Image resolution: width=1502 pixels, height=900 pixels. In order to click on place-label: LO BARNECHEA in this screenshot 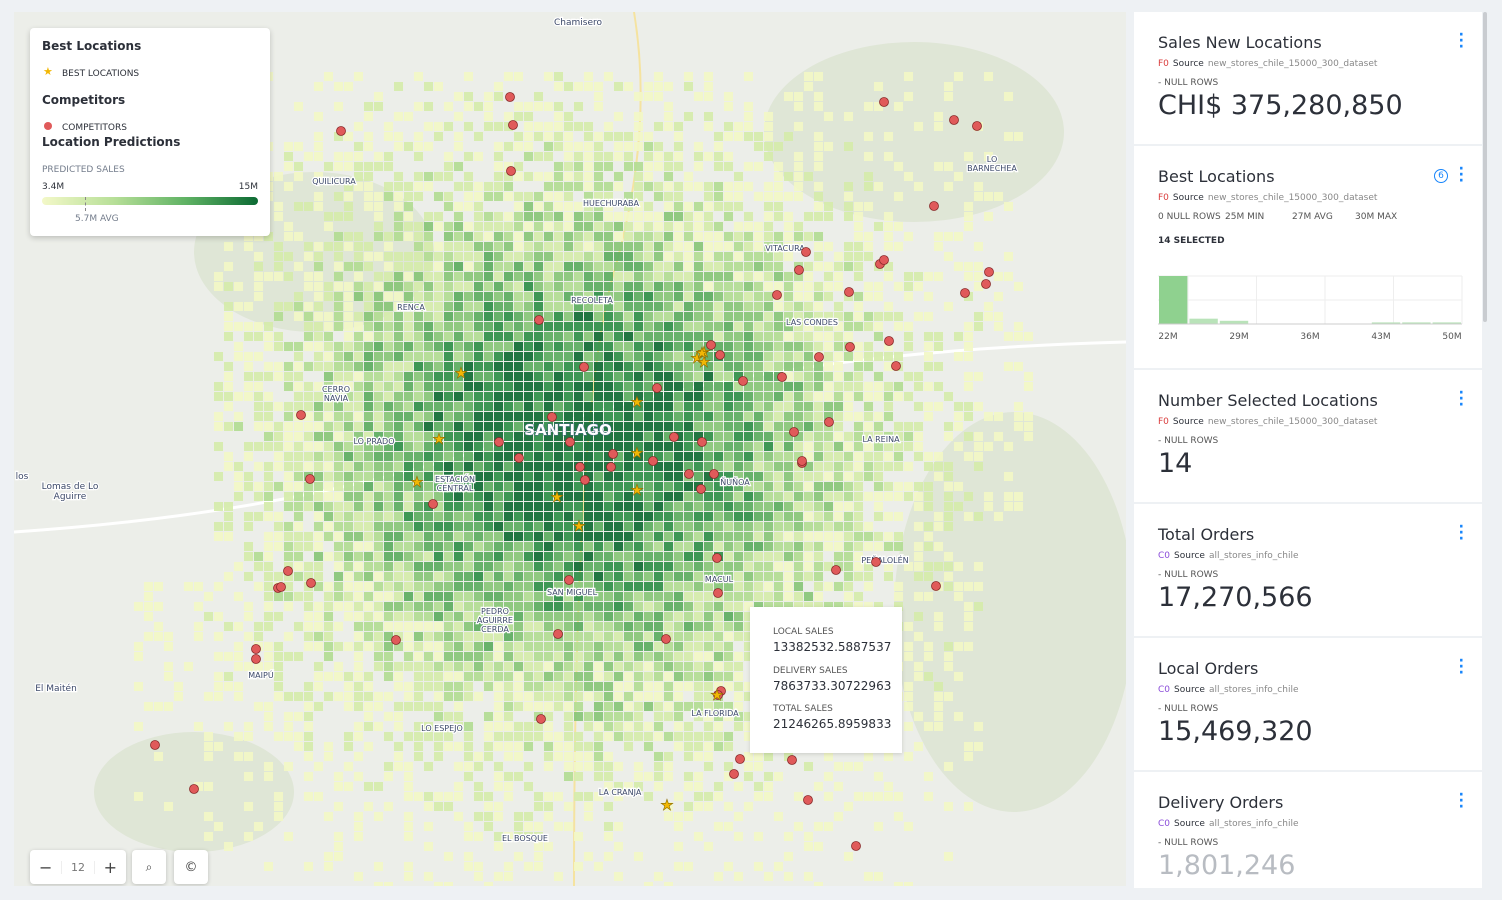, I will do `click(992, 164)`.